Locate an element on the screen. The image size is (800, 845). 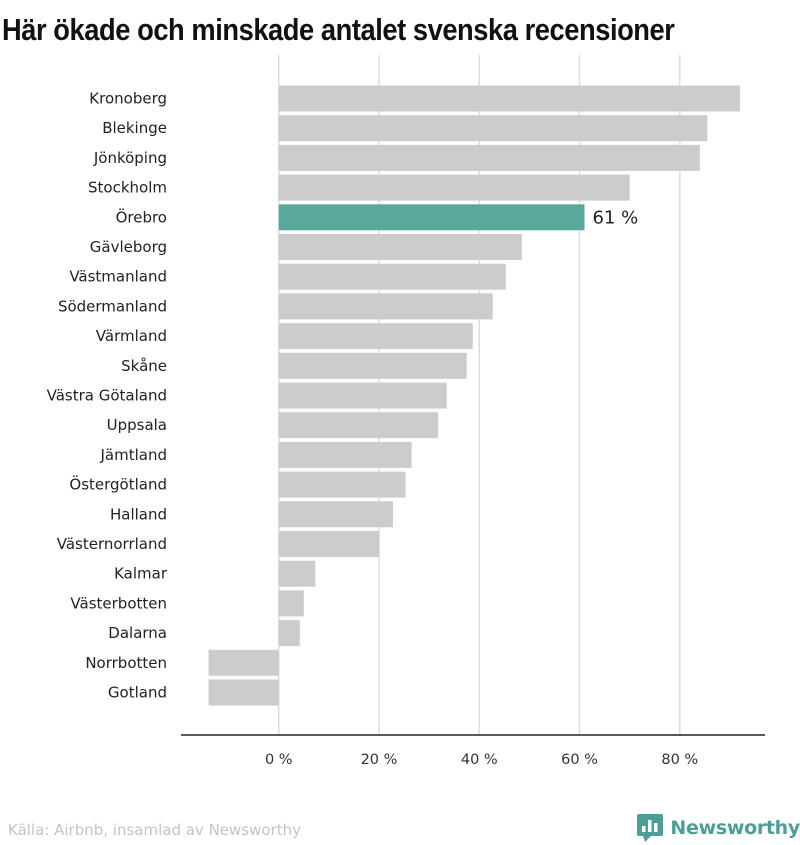
bar-västra-götaland is located at coordinates (362, 395).